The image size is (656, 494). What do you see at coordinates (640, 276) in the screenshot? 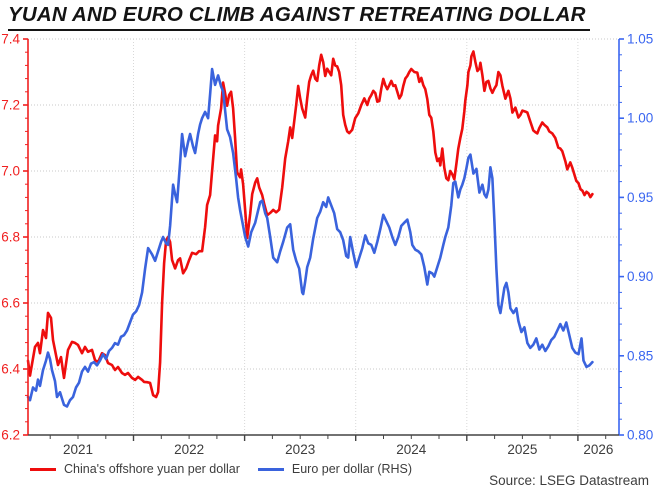
I see `right-axis-tick-label: 0.90` at bounding box center [640, 276].